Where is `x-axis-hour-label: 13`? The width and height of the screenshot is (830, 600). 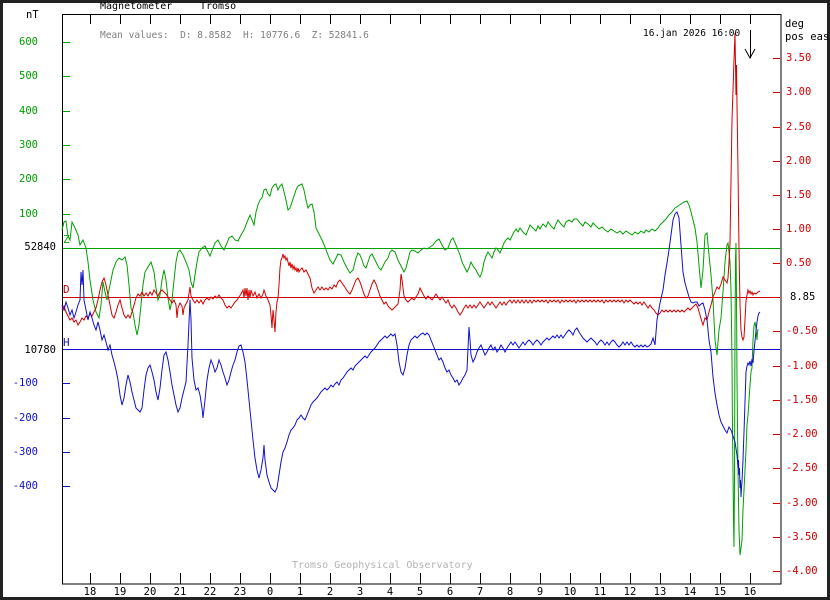
x-axis-hour-label: 13 is located at coordinates (660, 592).